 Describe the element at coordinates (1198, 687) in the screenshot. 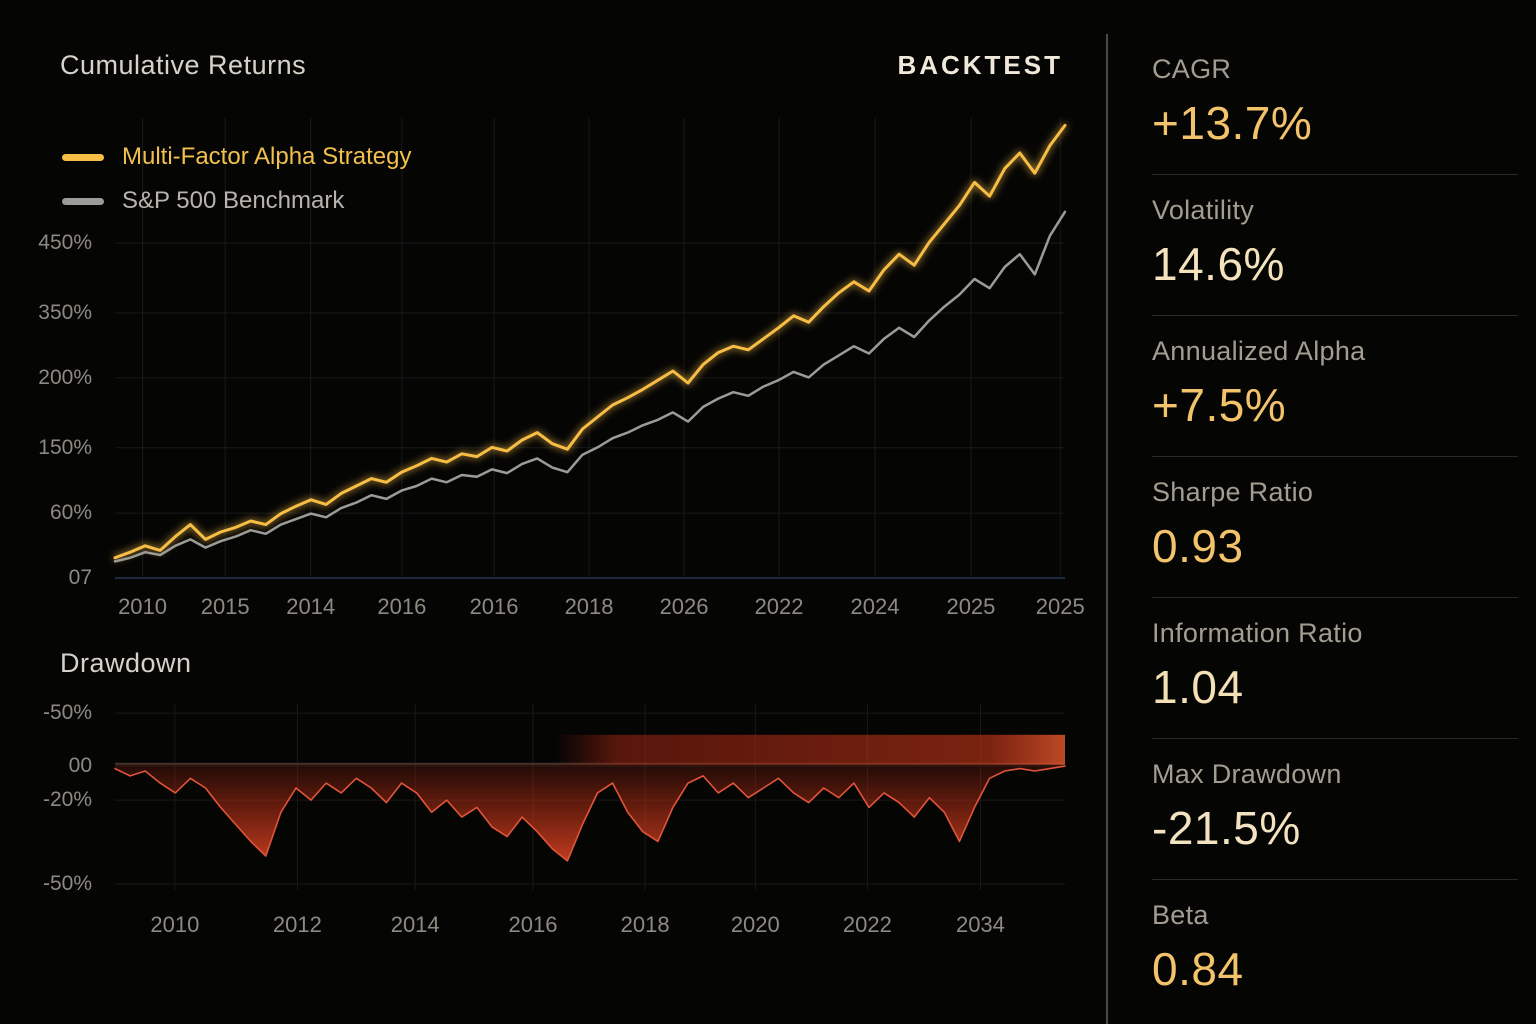

I see `metric-value: 1.04` at that location.